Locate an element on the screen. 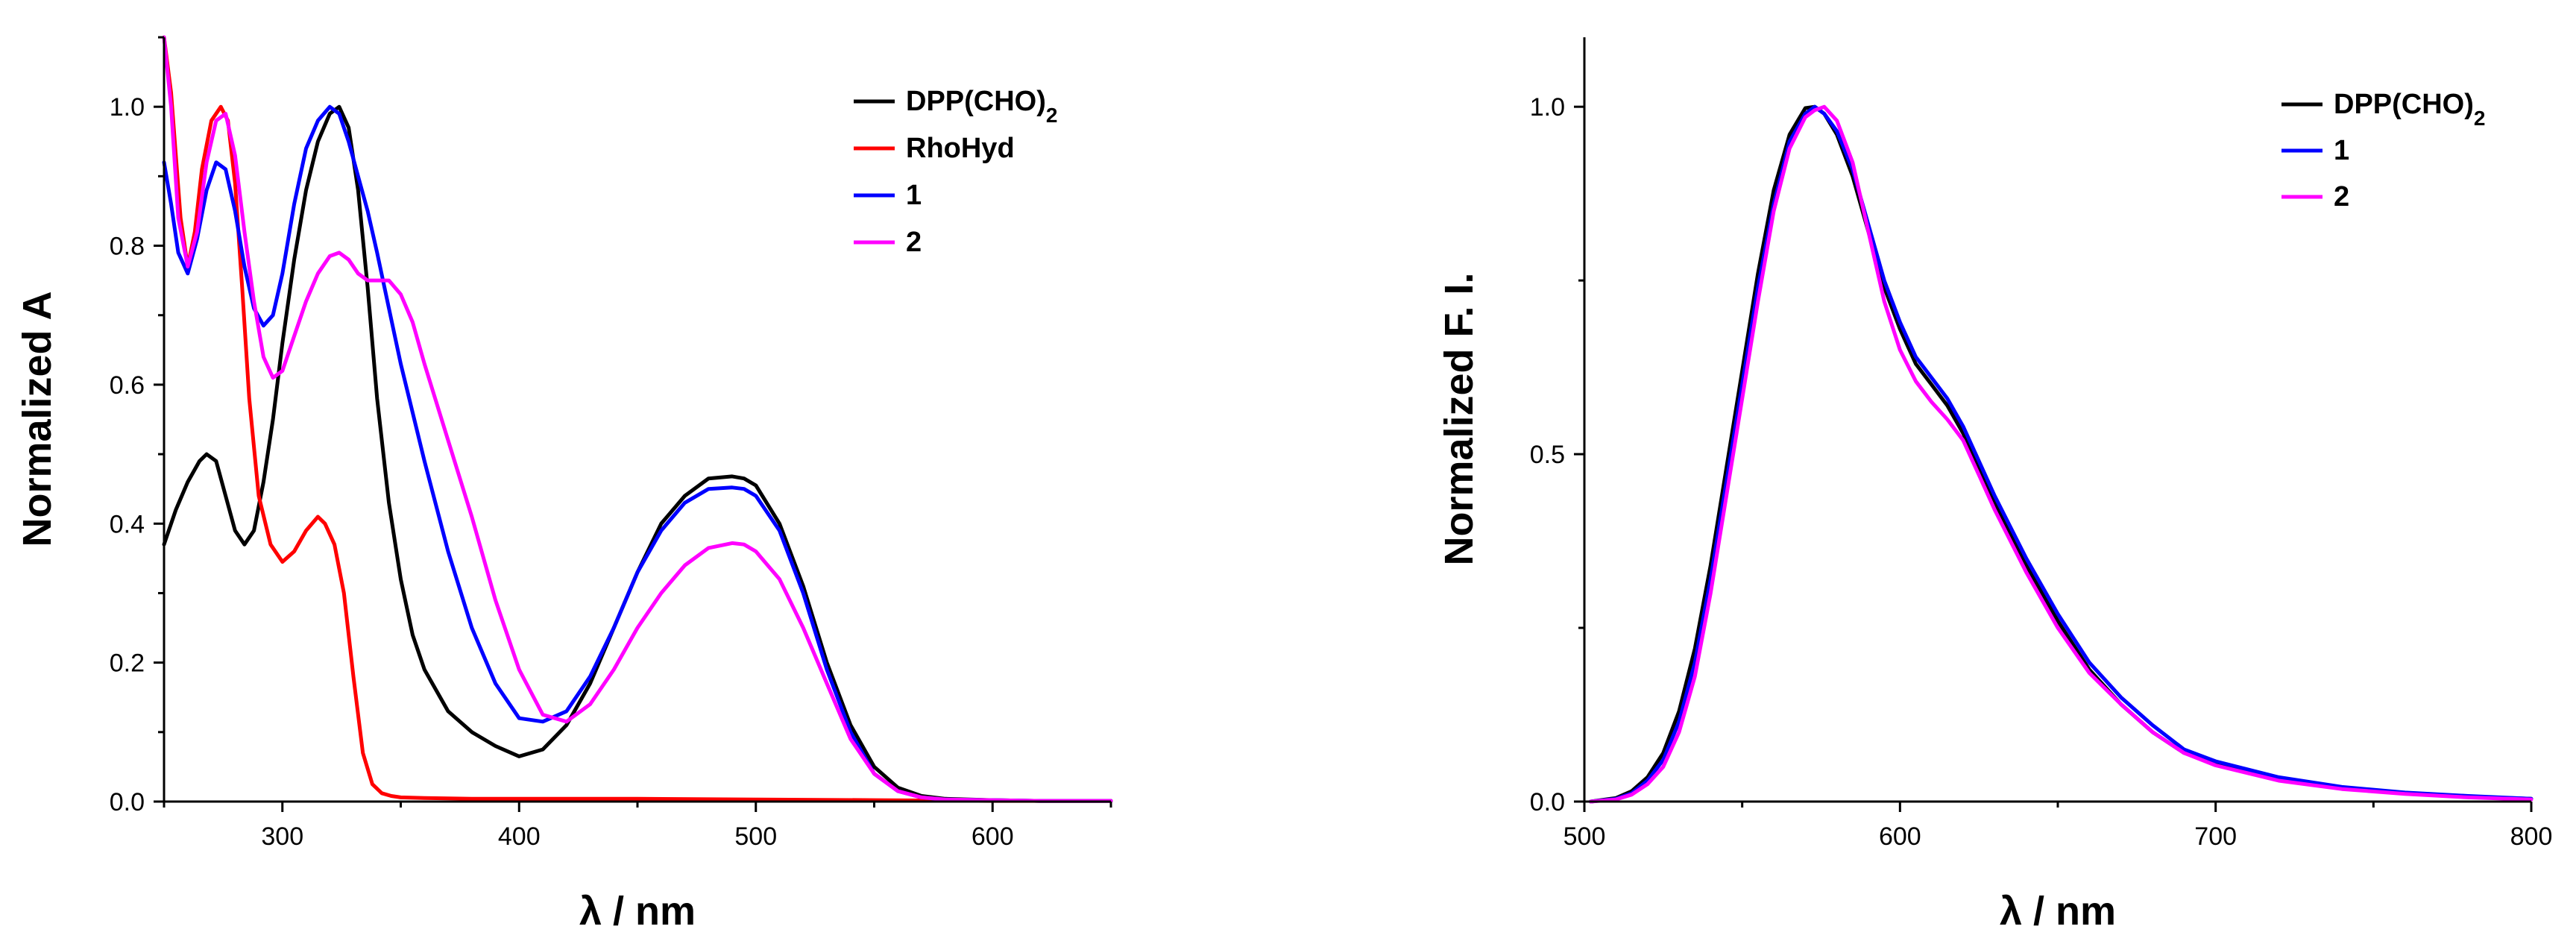 Image resolution: width=2576 pixels, height=941 pixels. emission-legend-subscript: 2 is located at coordinates (2480, 118).